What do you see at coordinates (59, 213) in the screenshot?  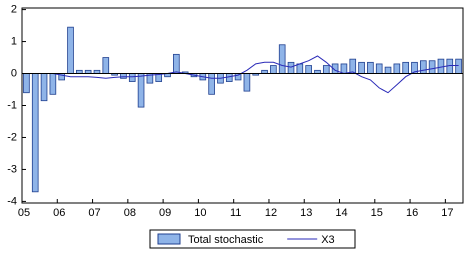 I see `x-tick-label: 06` at bounding box center [59, 213].